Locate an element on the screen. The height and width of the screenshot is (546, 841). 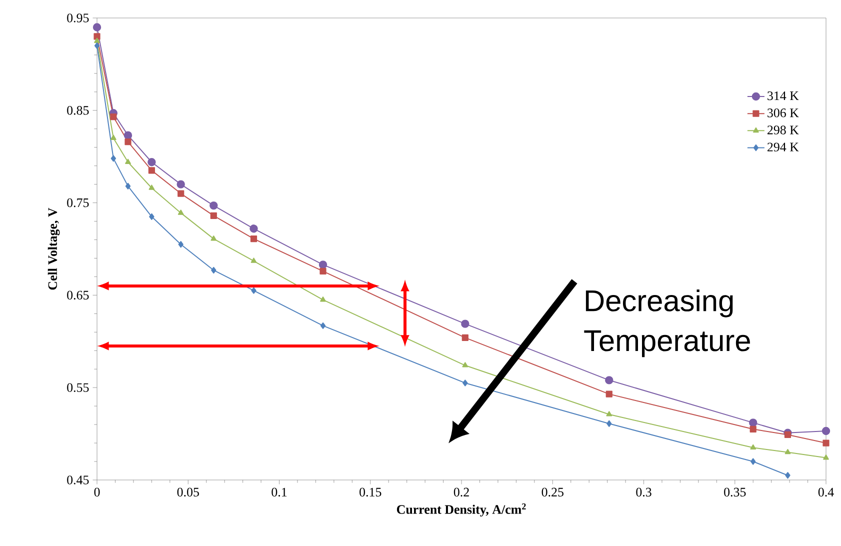
legend-label: 298 K is located at coordinates (783, 130).